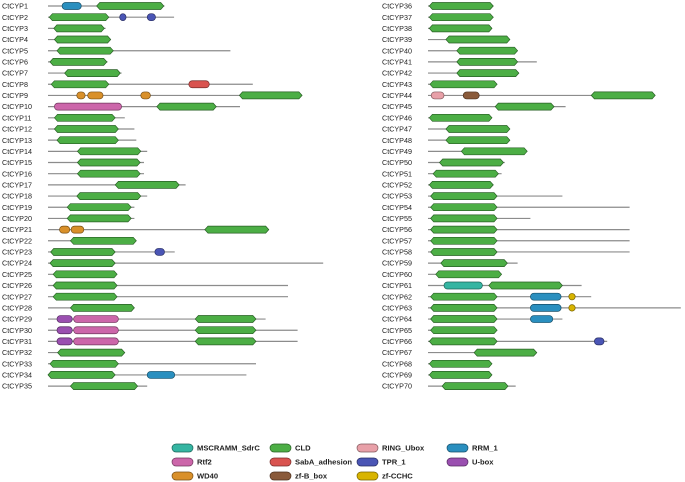 The height and width of the screenshot is (482, 685). What do you see at coordinates (68, 129) in the screenshot?
I see `protein-row-ctcyp12: CtCYP12` at bounding box center [68, 129].